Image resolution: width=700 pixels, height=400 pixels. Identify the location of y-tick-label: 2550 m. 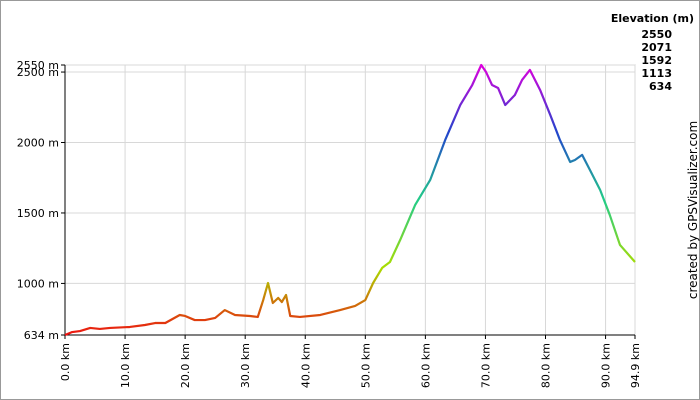
(38, 65).